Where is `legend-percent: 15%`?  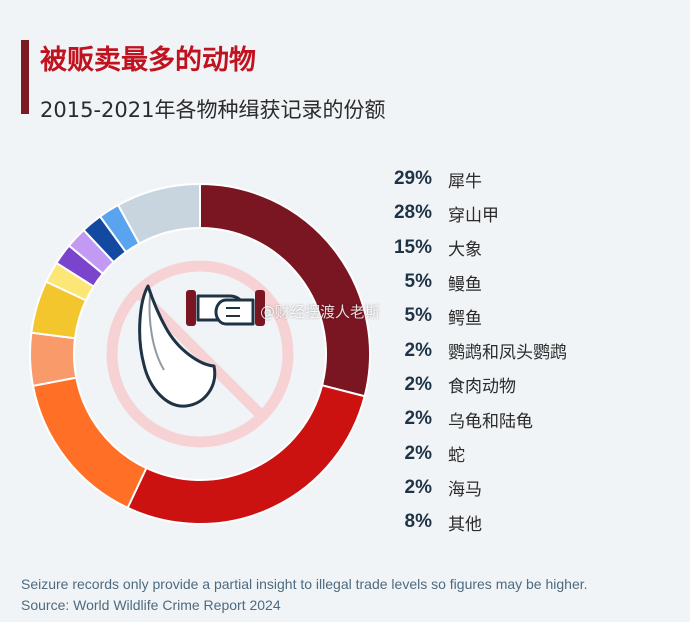 legend-percent: 15% is located at coordinates (412, 247).